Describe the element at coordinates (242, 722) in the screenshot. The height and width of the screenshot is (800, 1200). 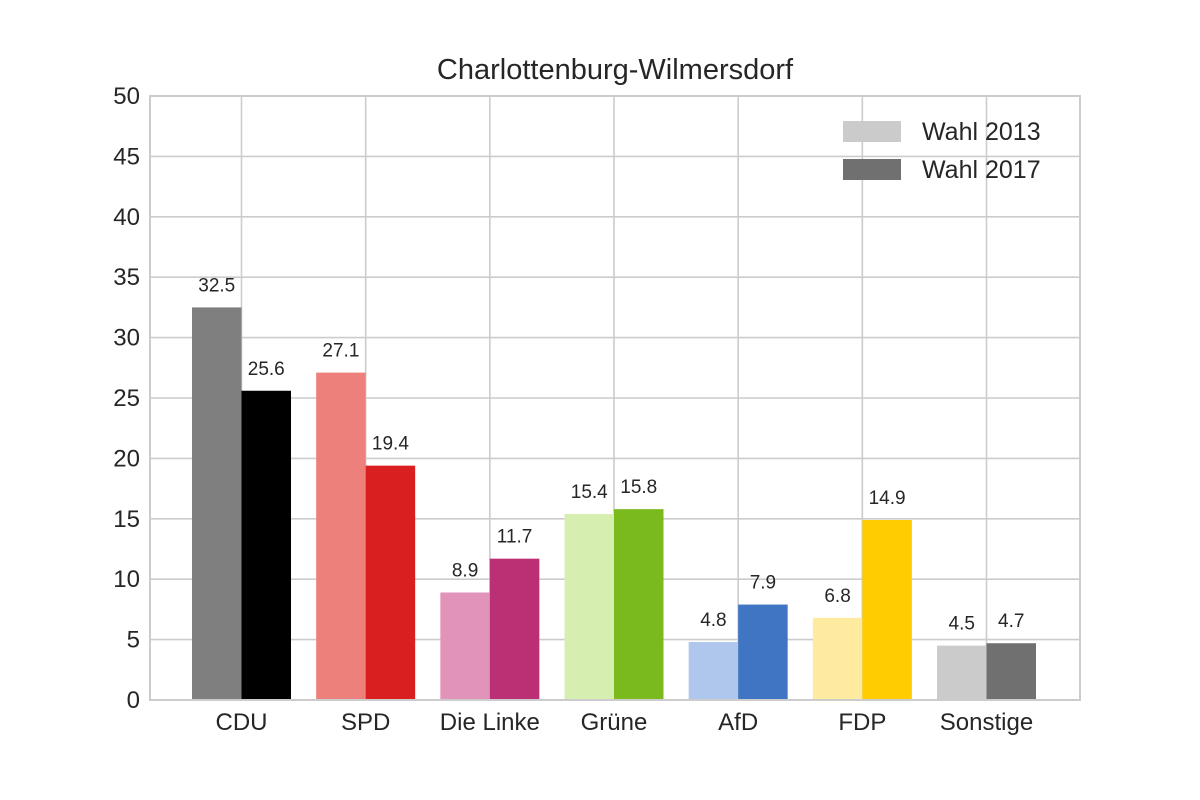
I see `x-tick-label: CDU` at that location.